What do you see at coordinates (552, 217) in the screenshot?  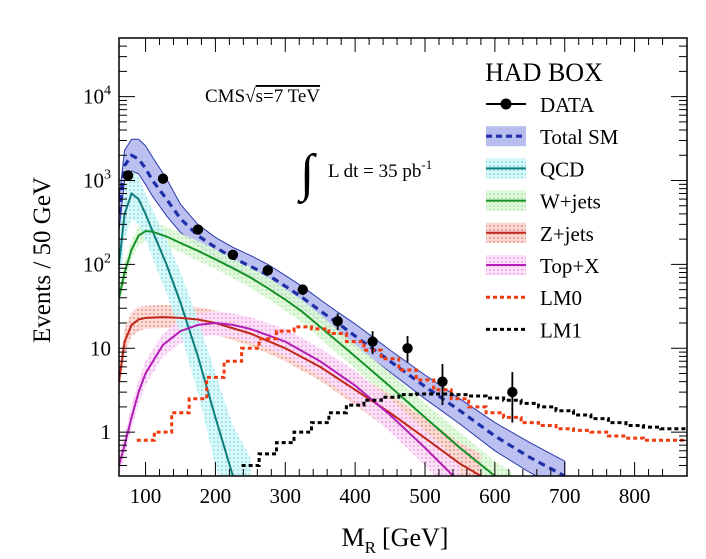 I see `legend: DATA Total SM QCD W+jets Z+jets Top+X LM0 LM1` at bounding box center [552, 217].